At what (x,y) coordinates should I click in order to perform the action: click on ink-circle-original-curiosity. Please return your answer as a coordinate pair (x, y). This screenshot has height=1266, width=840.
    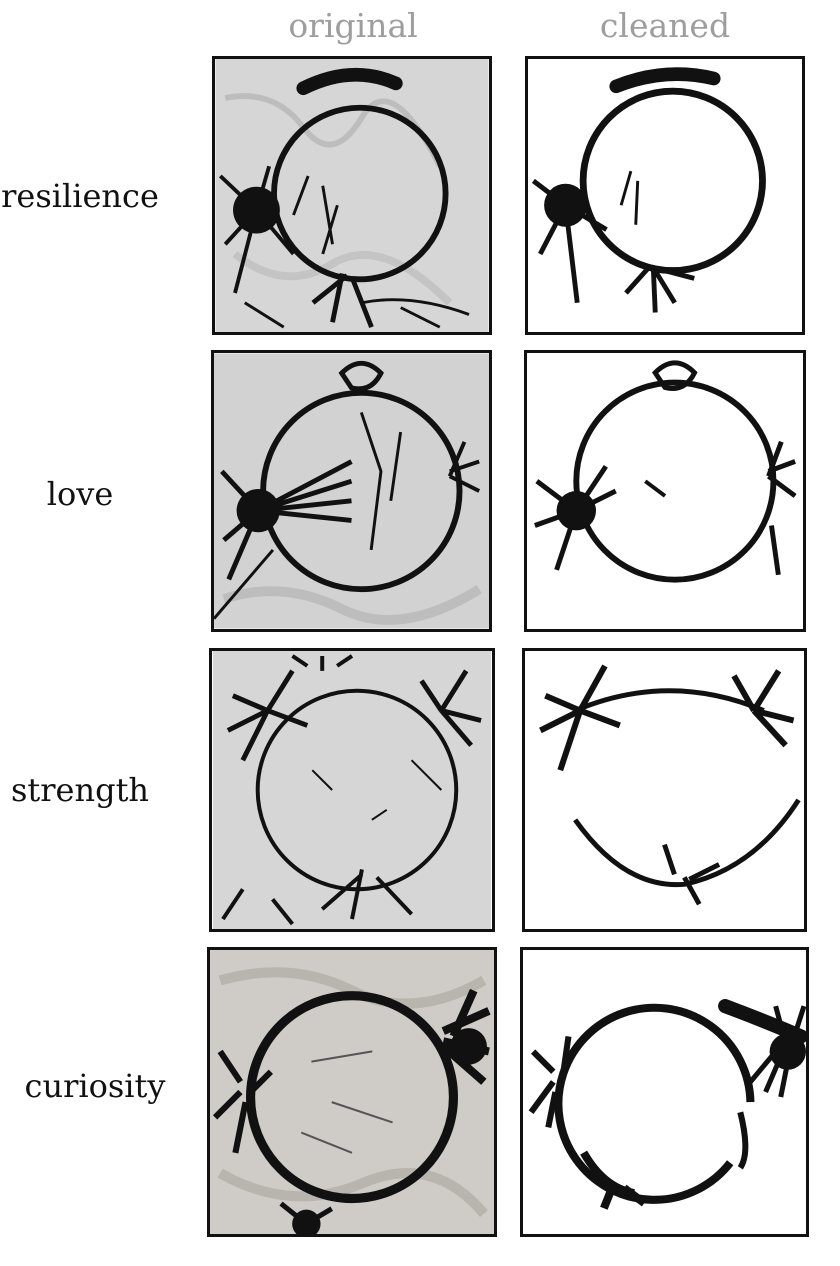
    Looking at the image, I should click on (352, 1092).